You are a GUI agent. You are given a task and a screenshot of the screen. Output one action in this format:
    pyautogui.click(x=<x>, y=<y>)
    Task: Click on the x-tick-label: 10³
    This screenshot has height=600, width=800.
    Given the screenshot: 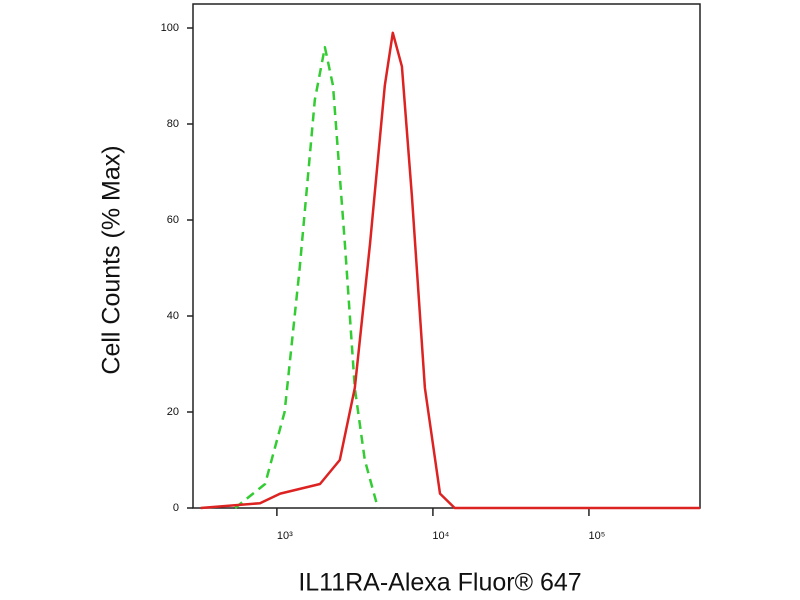 What is the action you would take?
    pyautogui.click(x=285, y=536)
    